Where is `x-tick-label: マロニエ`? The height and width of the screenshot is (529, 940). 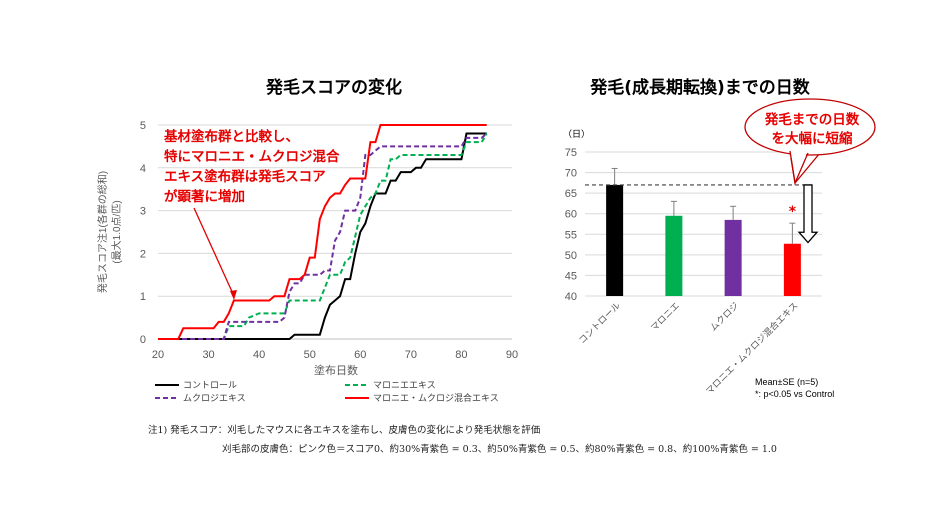 x-tick-label: マロニエ is located at coordinates (665, 316).